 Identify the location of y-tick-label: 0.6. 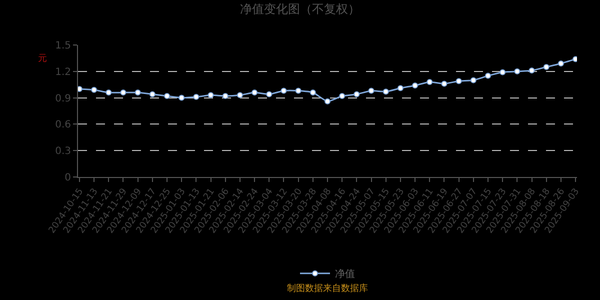
(63, 125).